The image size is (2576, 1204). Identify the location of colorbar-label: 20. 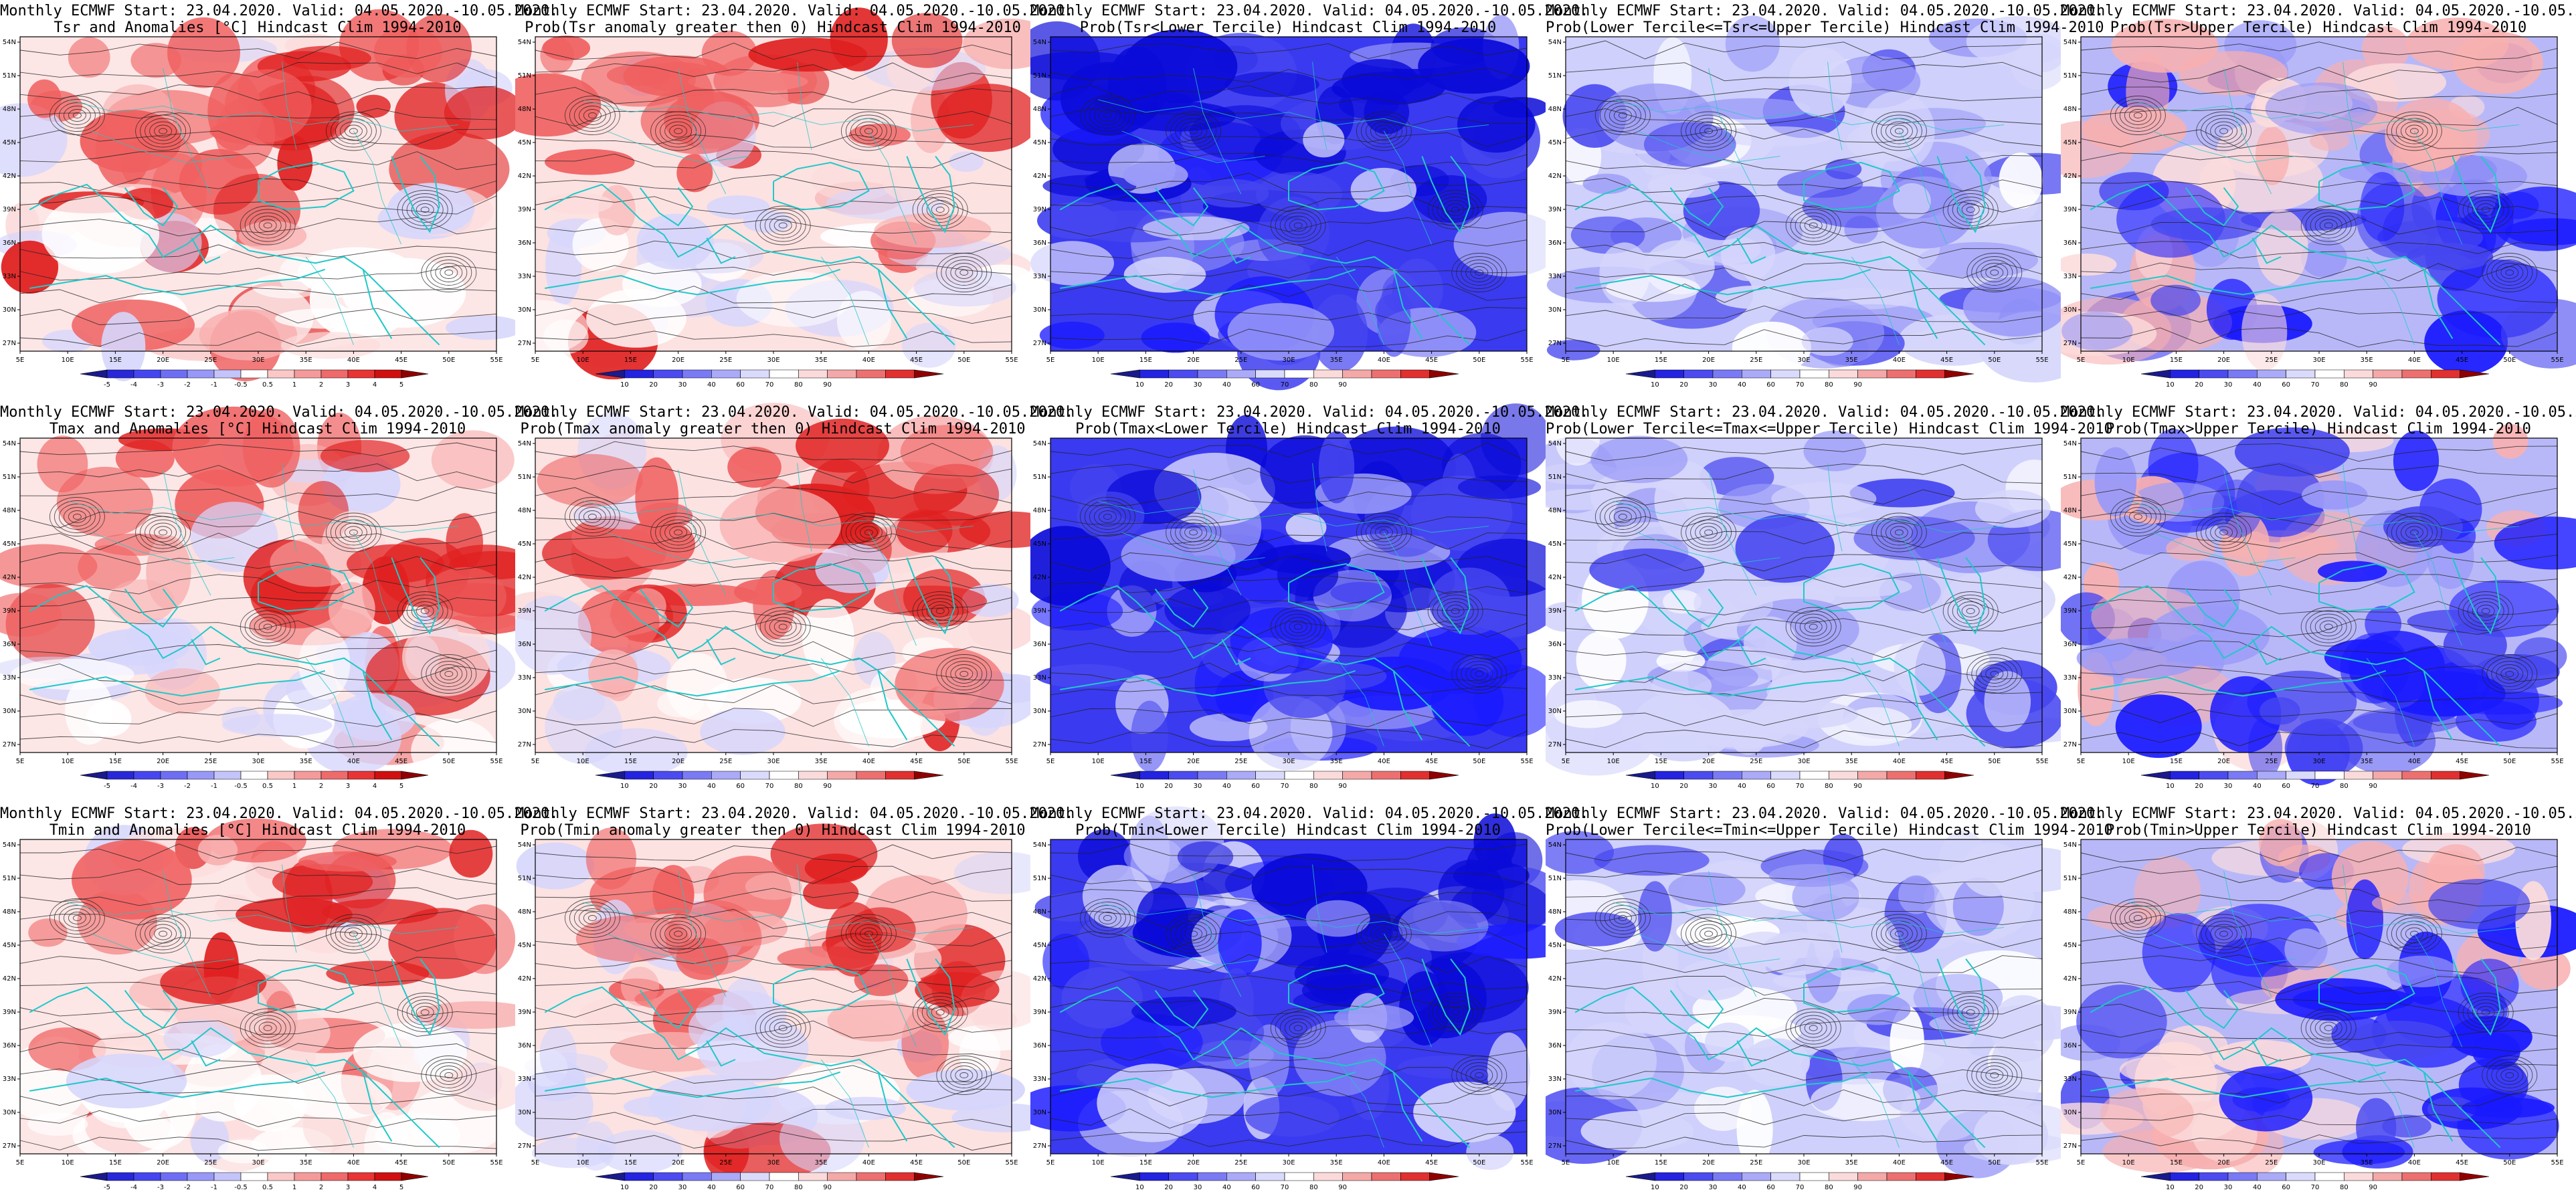
(1168, 786).